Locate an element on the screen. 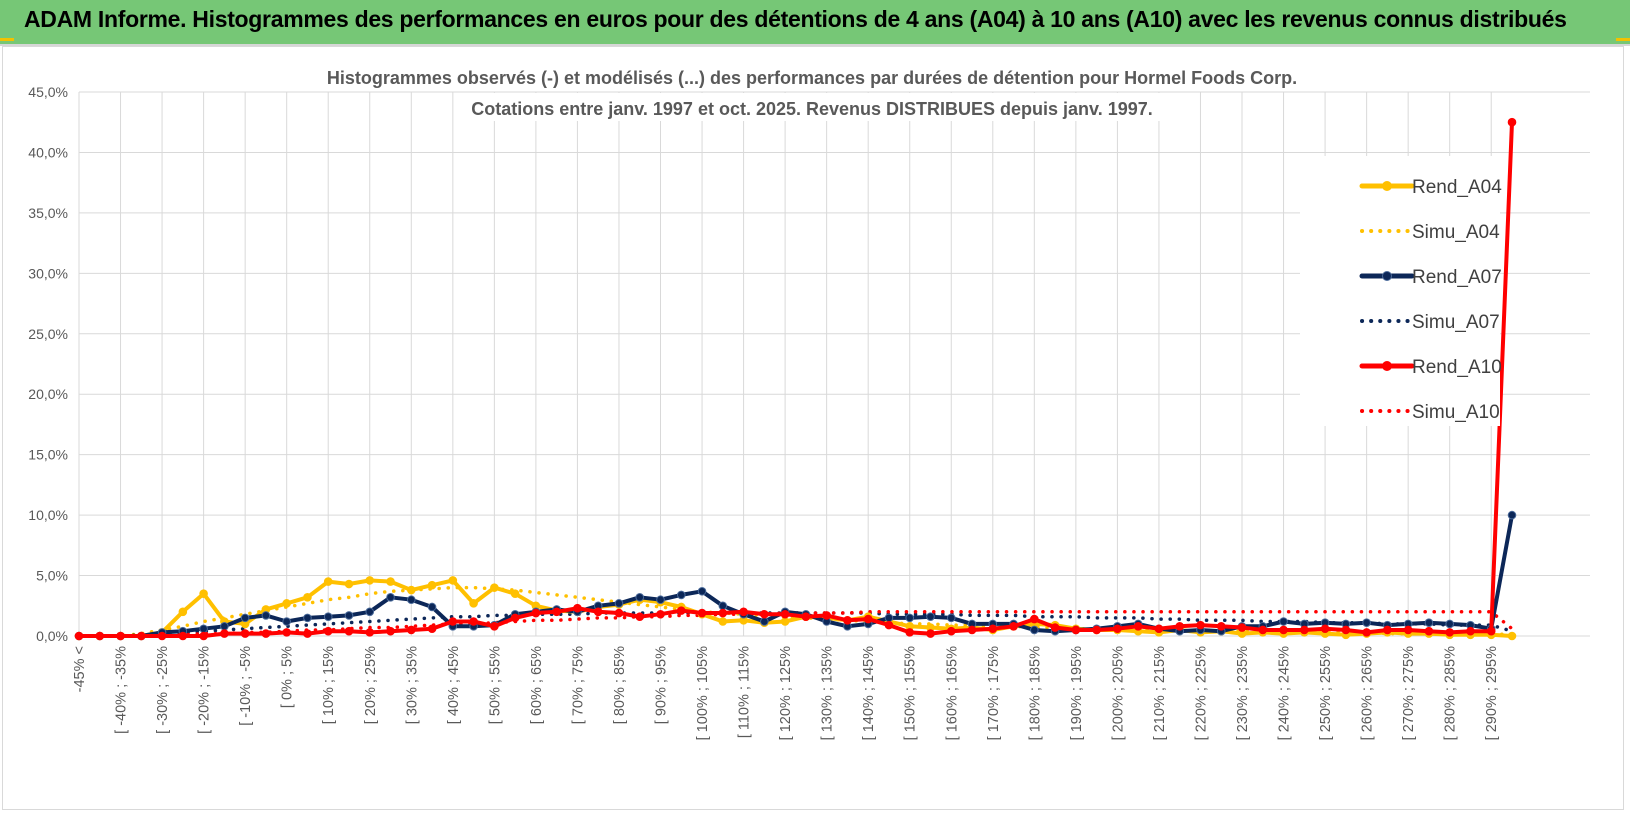 This screenshot has width=1630, height=815. x-tick-label: [ 240% ; 245% is located at coordinates (1285, 693).